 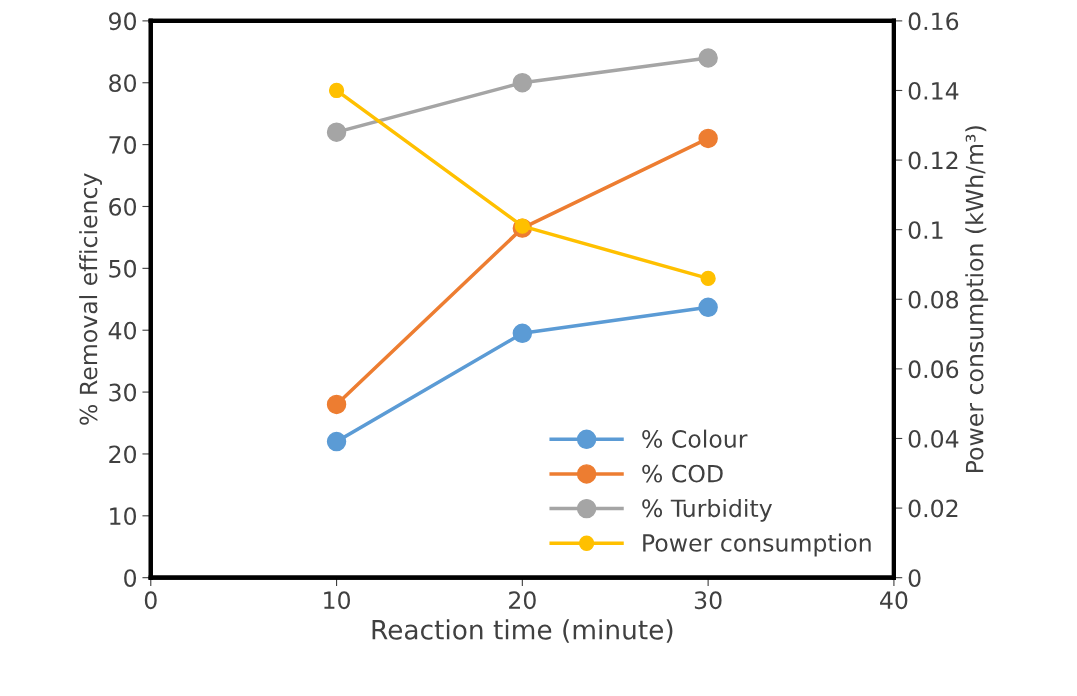 What do you see at coordinates (122, 330) in the screenshot?
I see `y-tick-label: 40` at bounding box center [122, 330].